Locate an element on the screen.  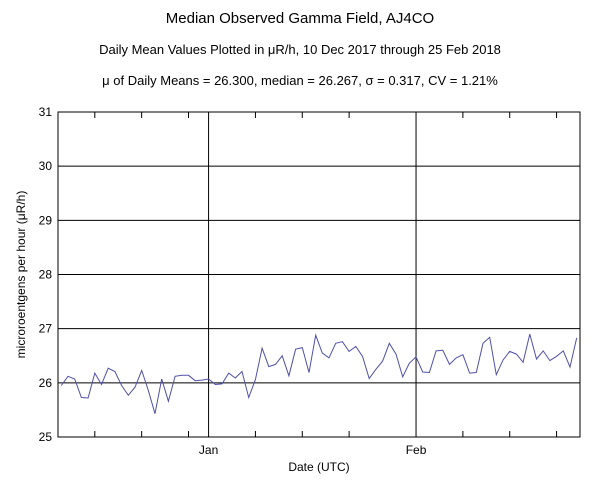
y-tick-label: 28 is located at coordinates (46, 275).